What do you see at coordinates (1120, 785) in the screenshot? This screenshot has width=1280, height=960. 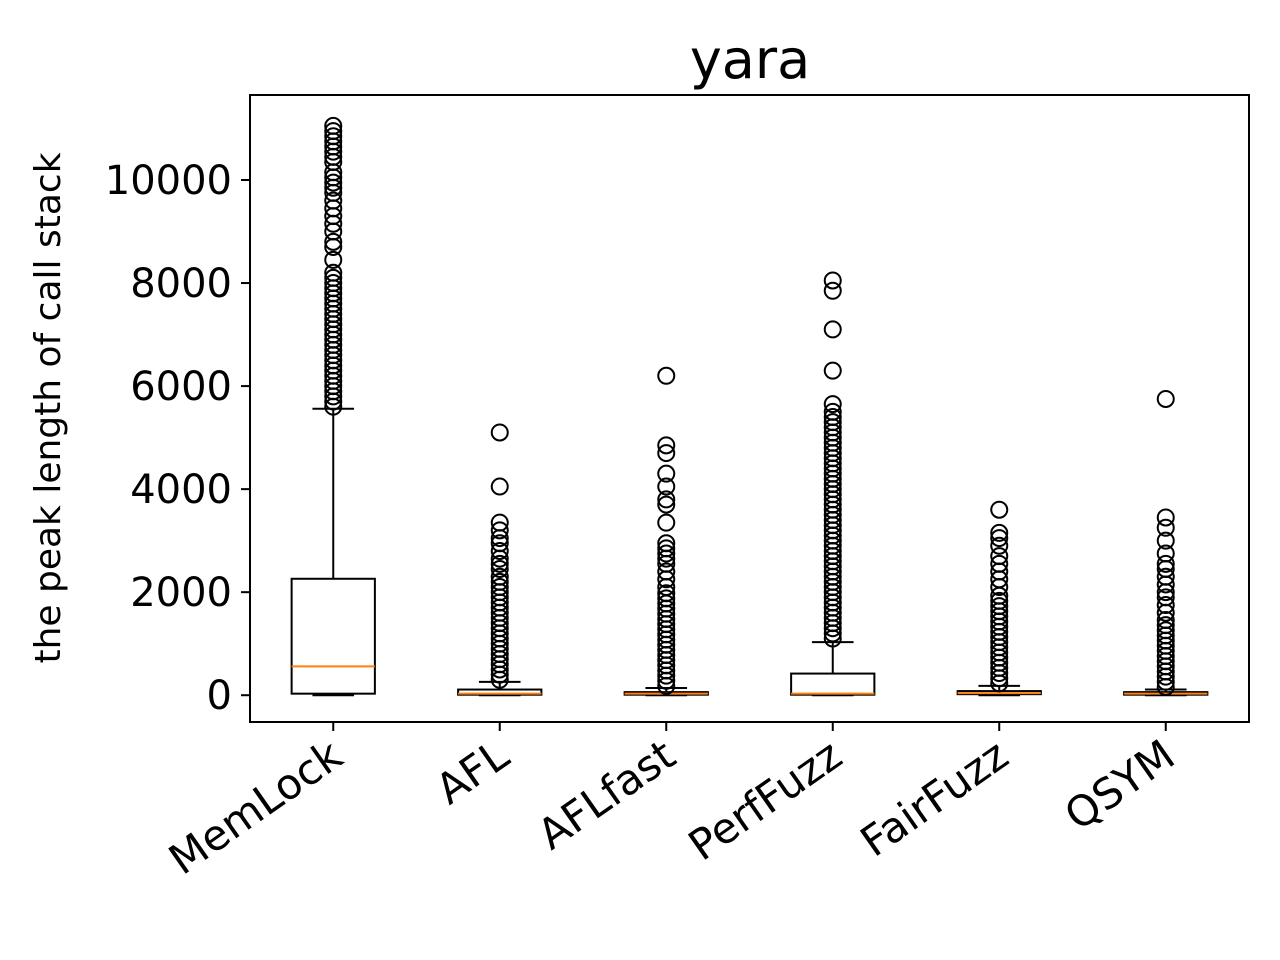 I see `x-tick-label: QSYM` at bounding box center [1120, 785].